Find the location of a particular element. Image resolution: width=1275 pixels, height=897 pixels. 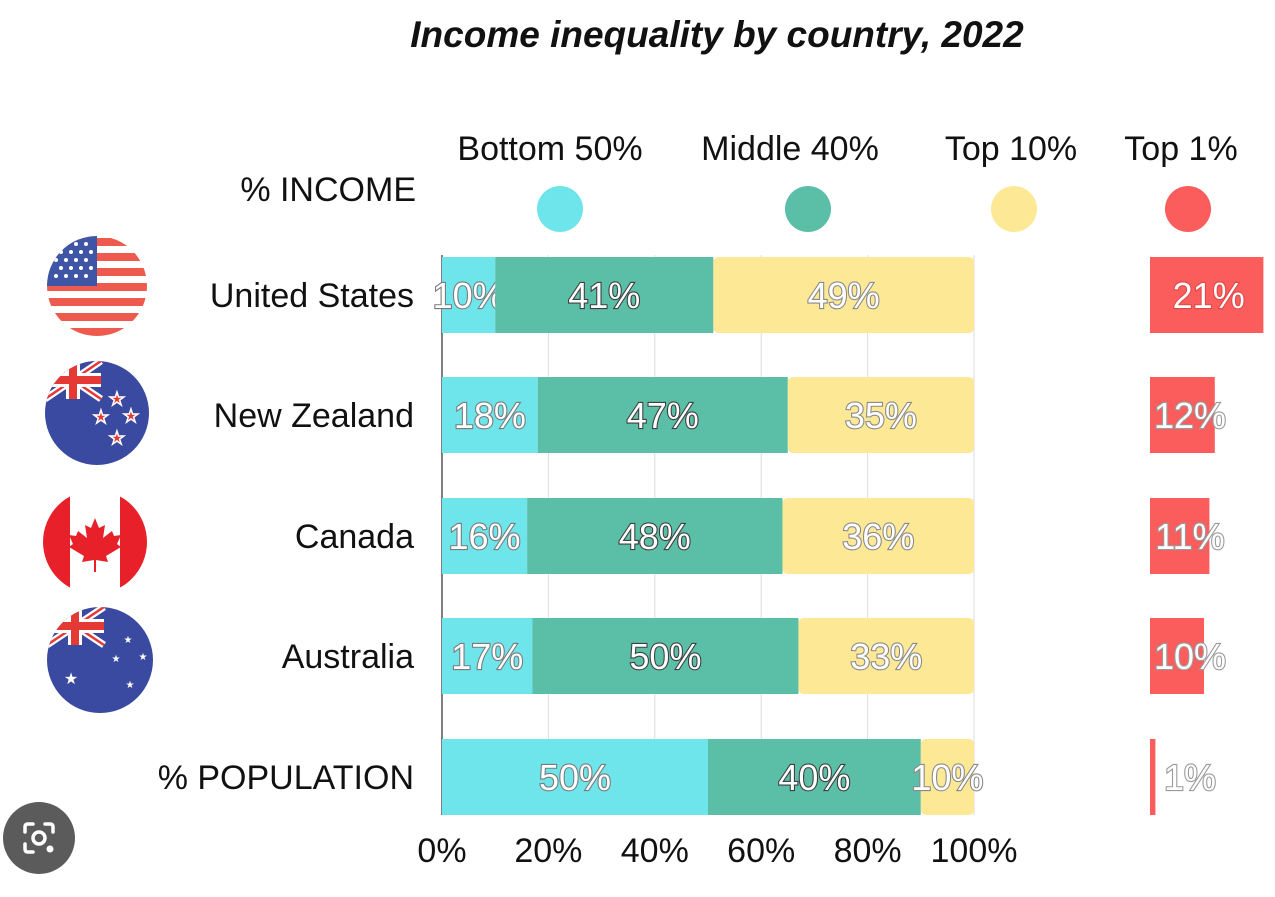

data-label: 18% is located at coordinates (490, 415).